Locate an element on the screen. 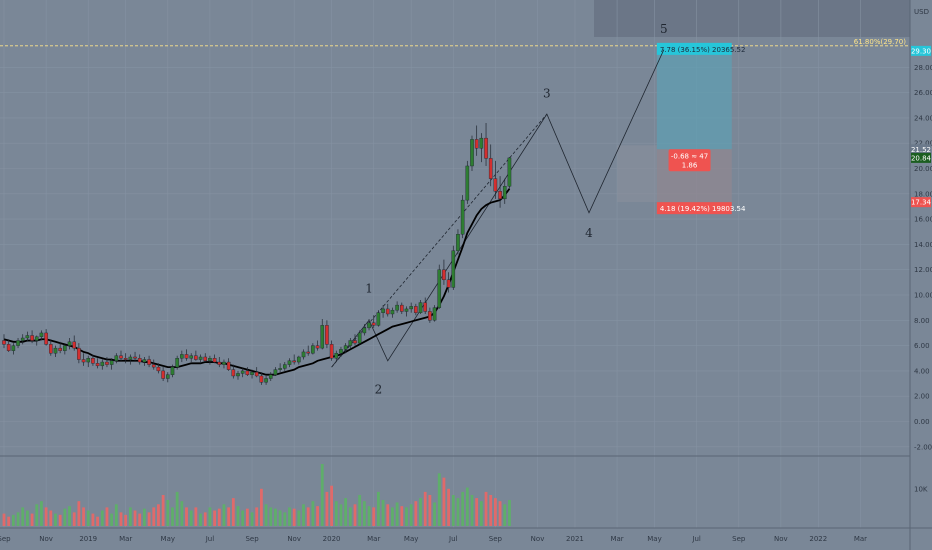 This screenshot has height=550, width=932. center-label-line2: 1.86 is located at coordinates (690, 165).